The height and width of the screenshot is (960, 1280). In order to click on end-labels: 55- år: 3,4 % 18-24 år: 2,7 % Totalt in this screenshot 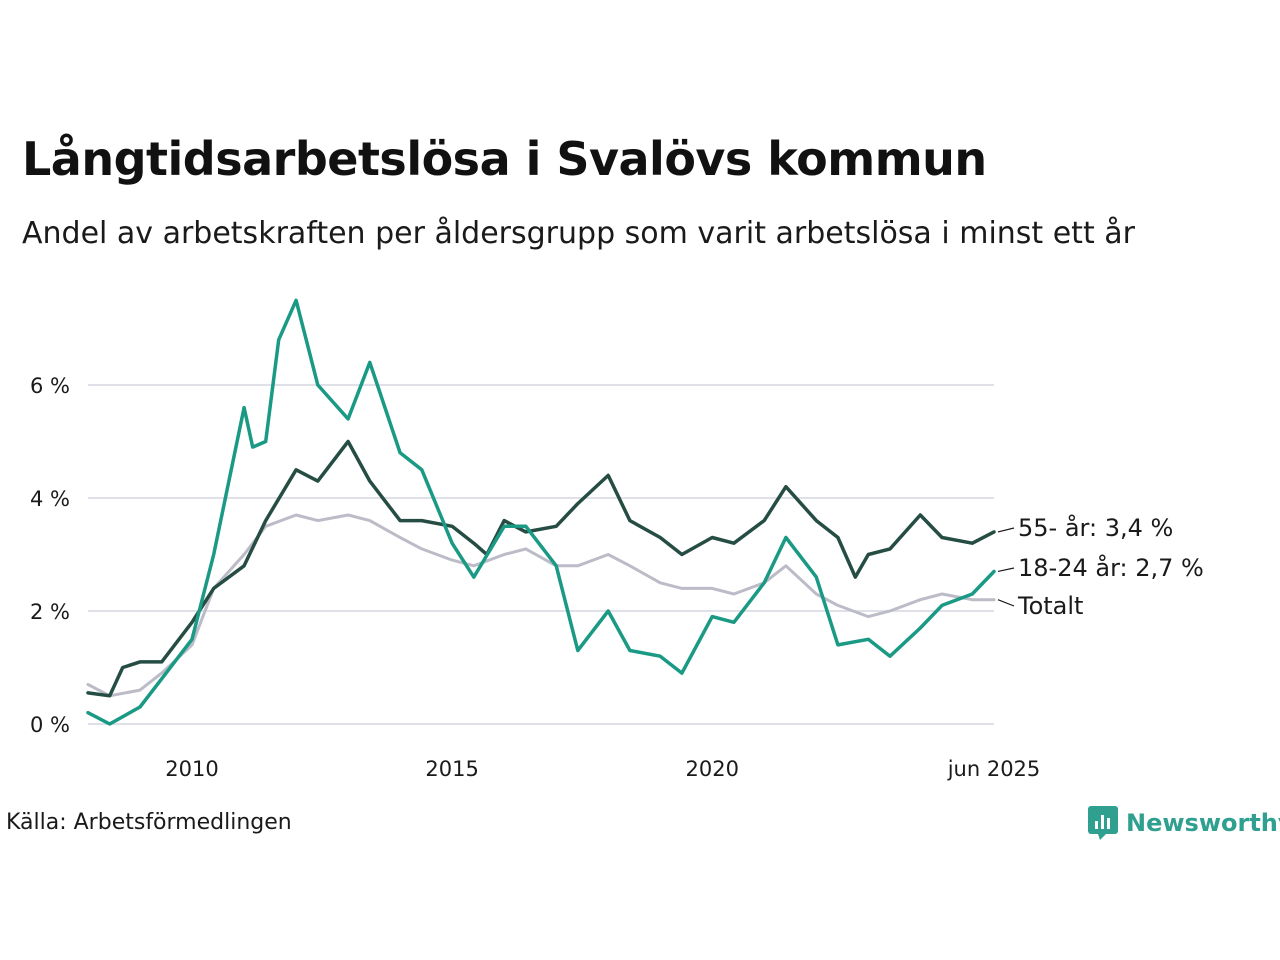, I will do `click(1100, 566)`.